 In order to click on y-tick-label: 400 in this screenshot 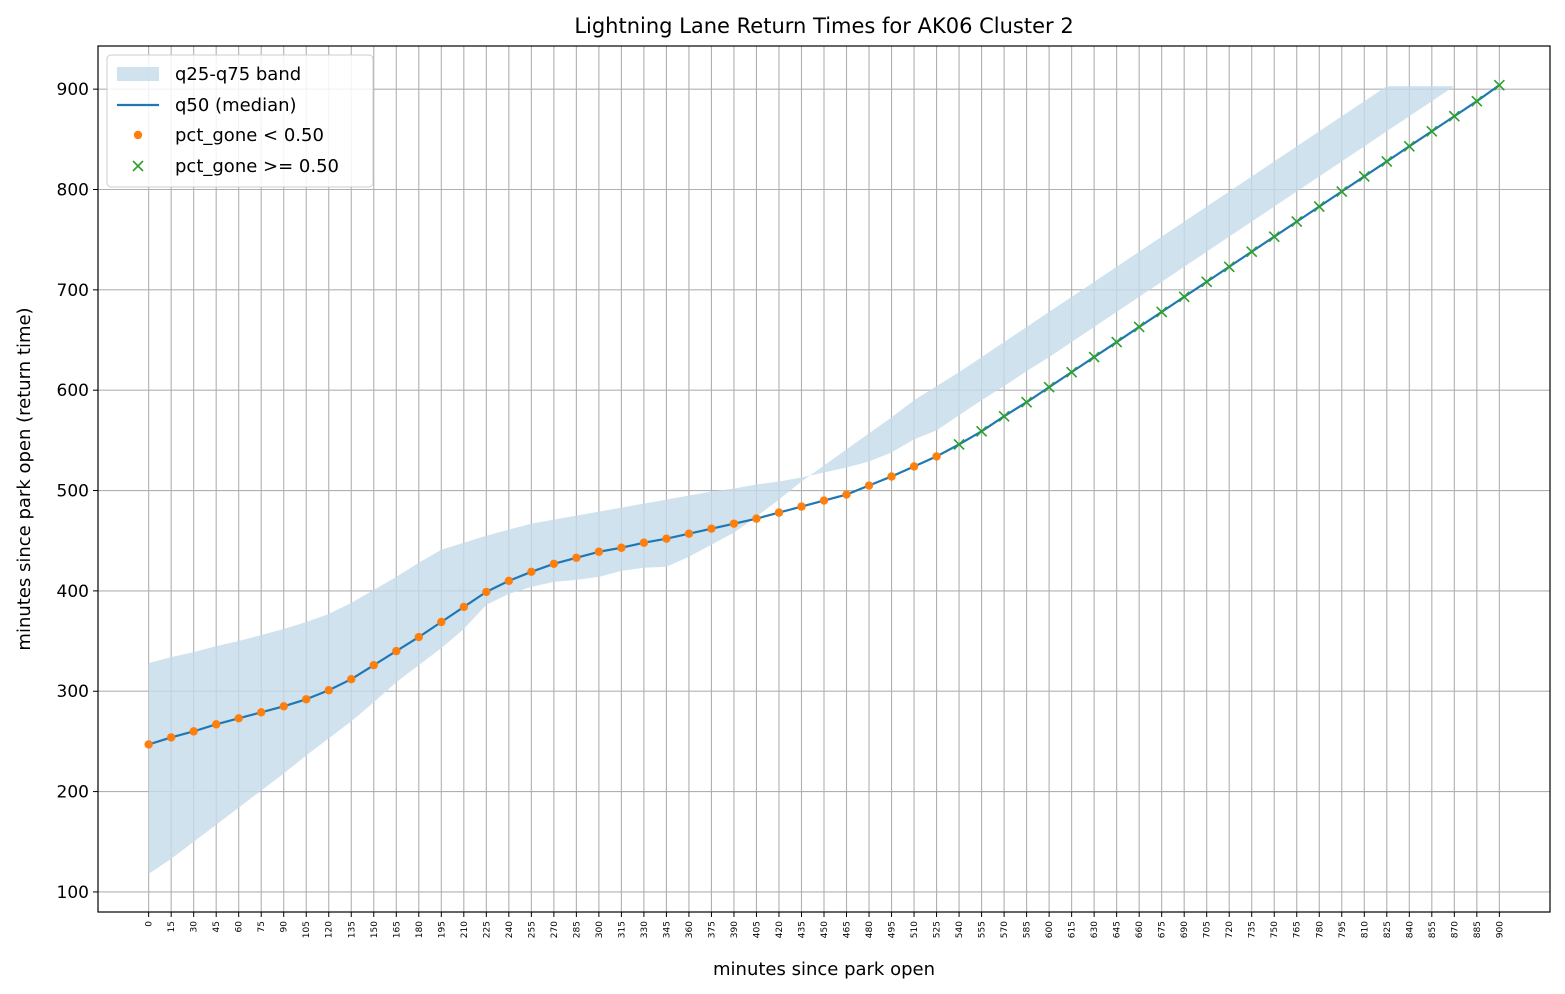, I will do `click(73, 592)`.